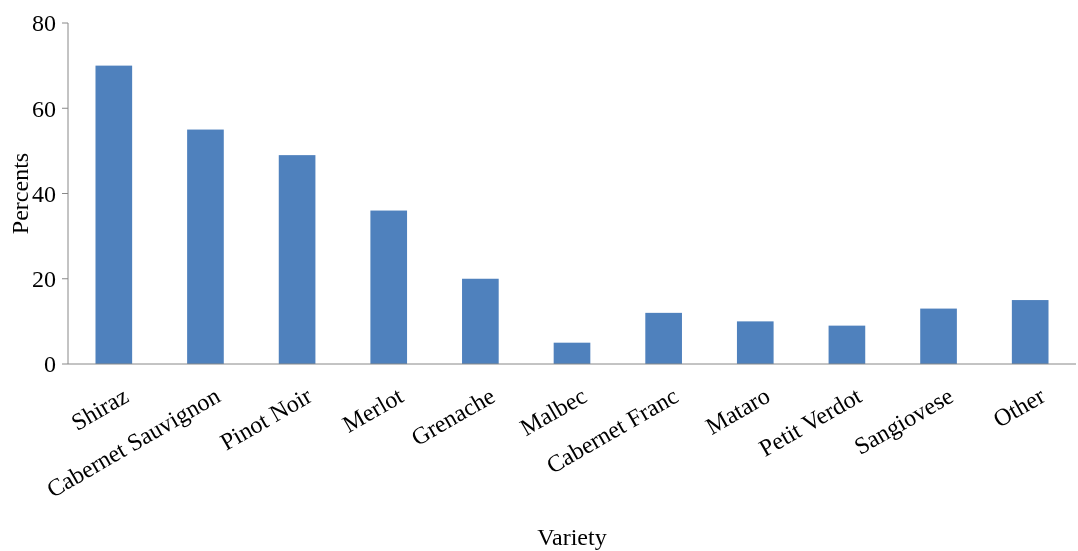 Image resolution: width=1078 pixels, height=551 pixels. What do you see at coordinates (44, 279) in the screenshot?
I see `y-tick-label: 20` at bounding box center [44, 279].